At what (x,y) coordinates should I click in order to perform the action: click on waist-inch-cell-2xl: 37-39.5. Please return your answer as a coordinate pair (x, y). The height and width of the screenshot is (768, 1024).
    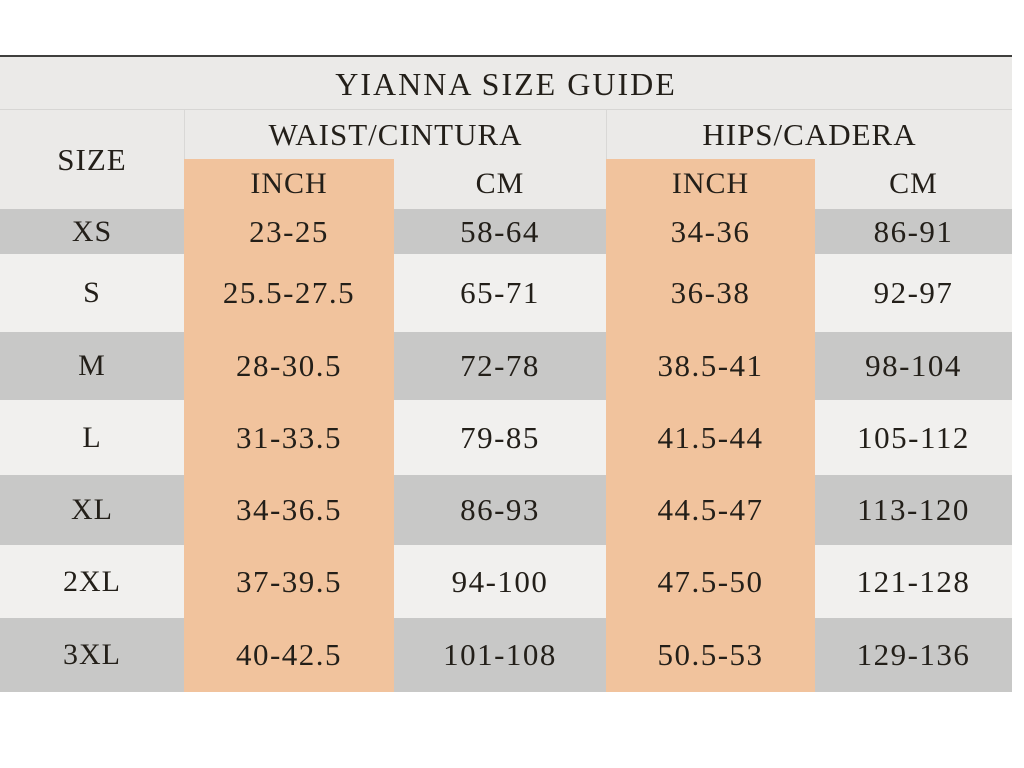
    Looking at the image, I should click on (289, 581).